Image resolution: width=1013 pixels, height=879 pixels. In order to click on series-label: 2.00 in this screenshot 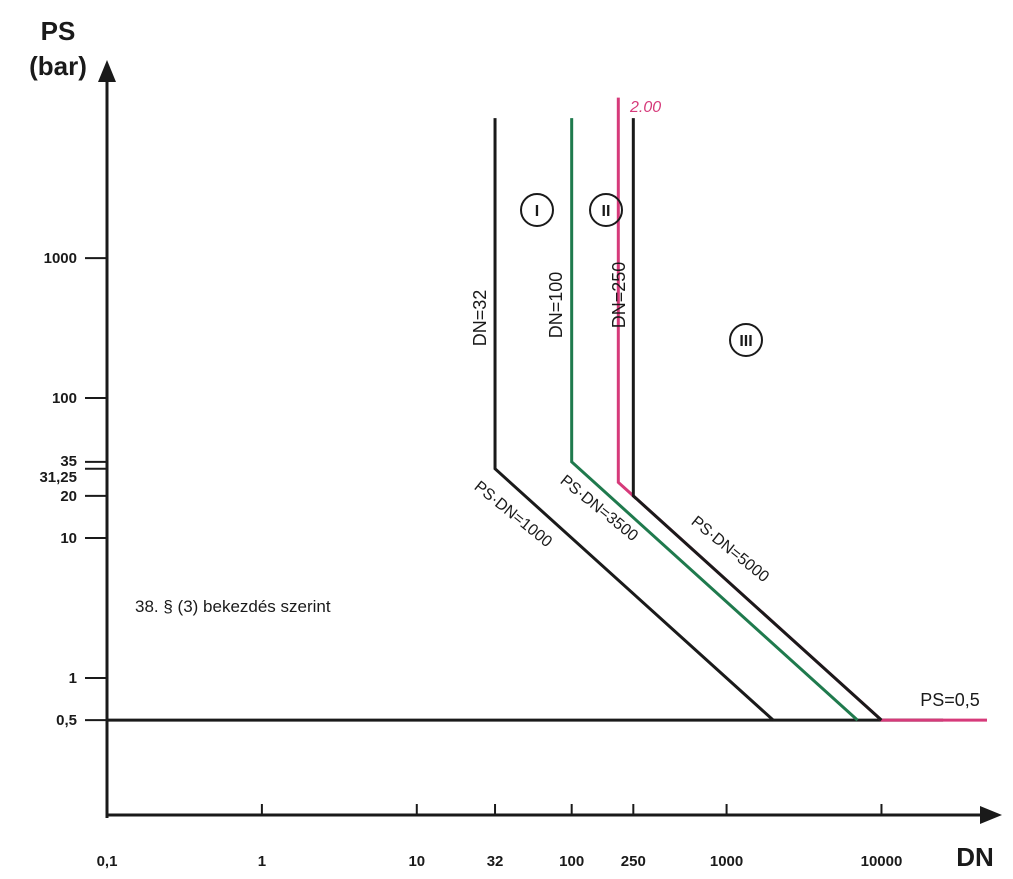, I will do `click(645, 107)`.